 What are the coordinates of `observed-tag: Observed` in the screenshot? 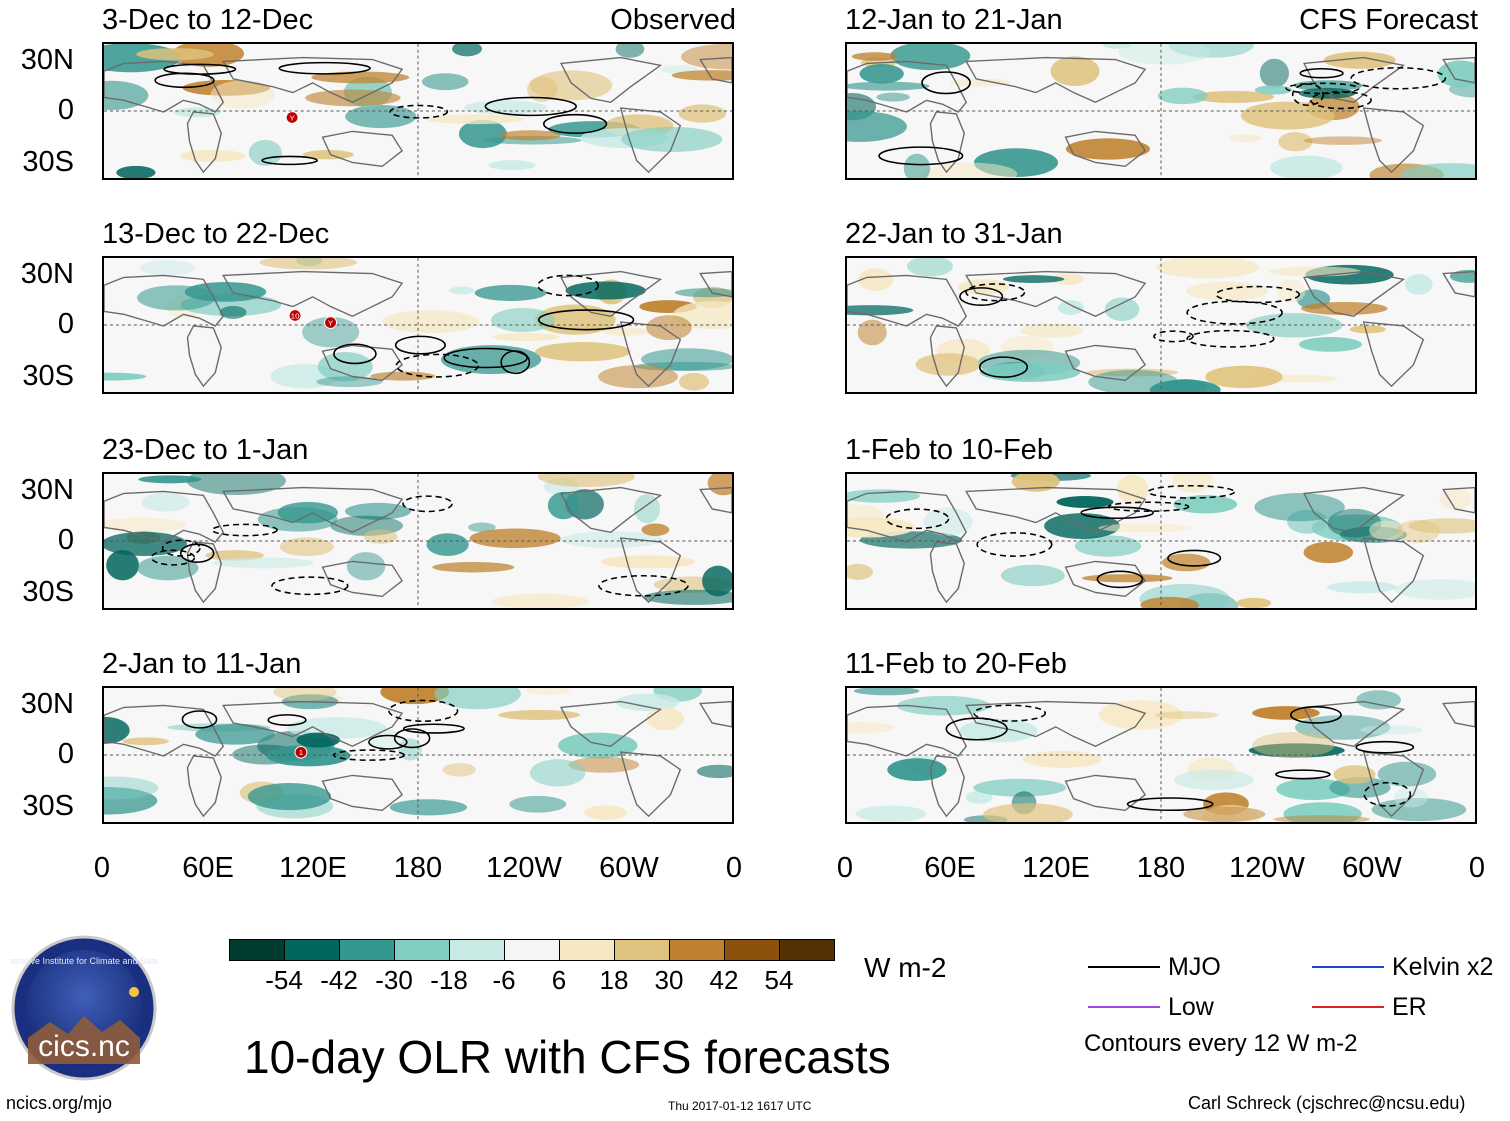 It's located at (673, 20).